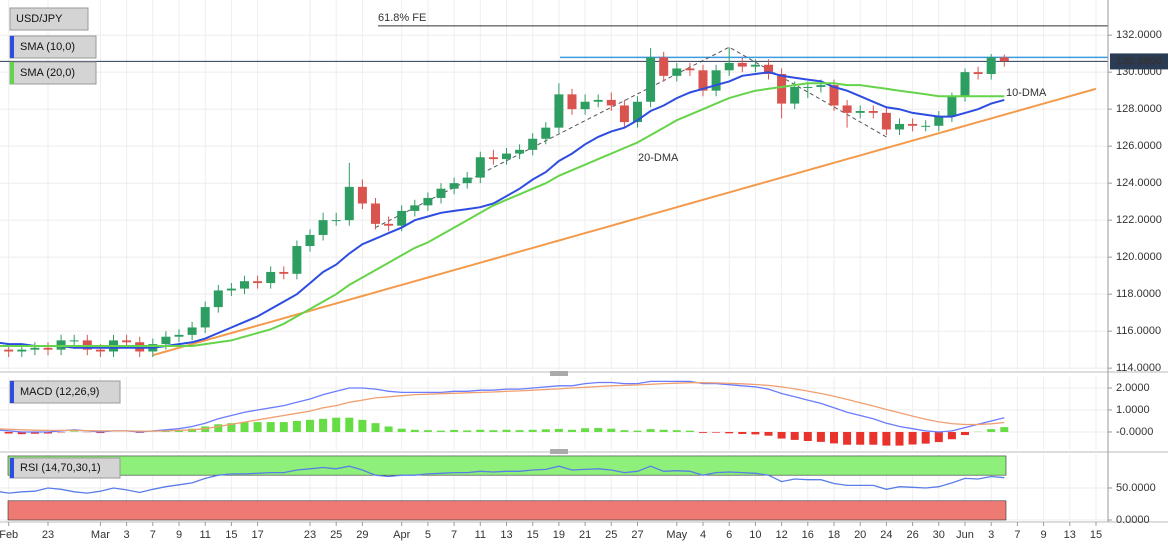  I want to click on y-tick-label: -0.0000, so click(1134, 432).